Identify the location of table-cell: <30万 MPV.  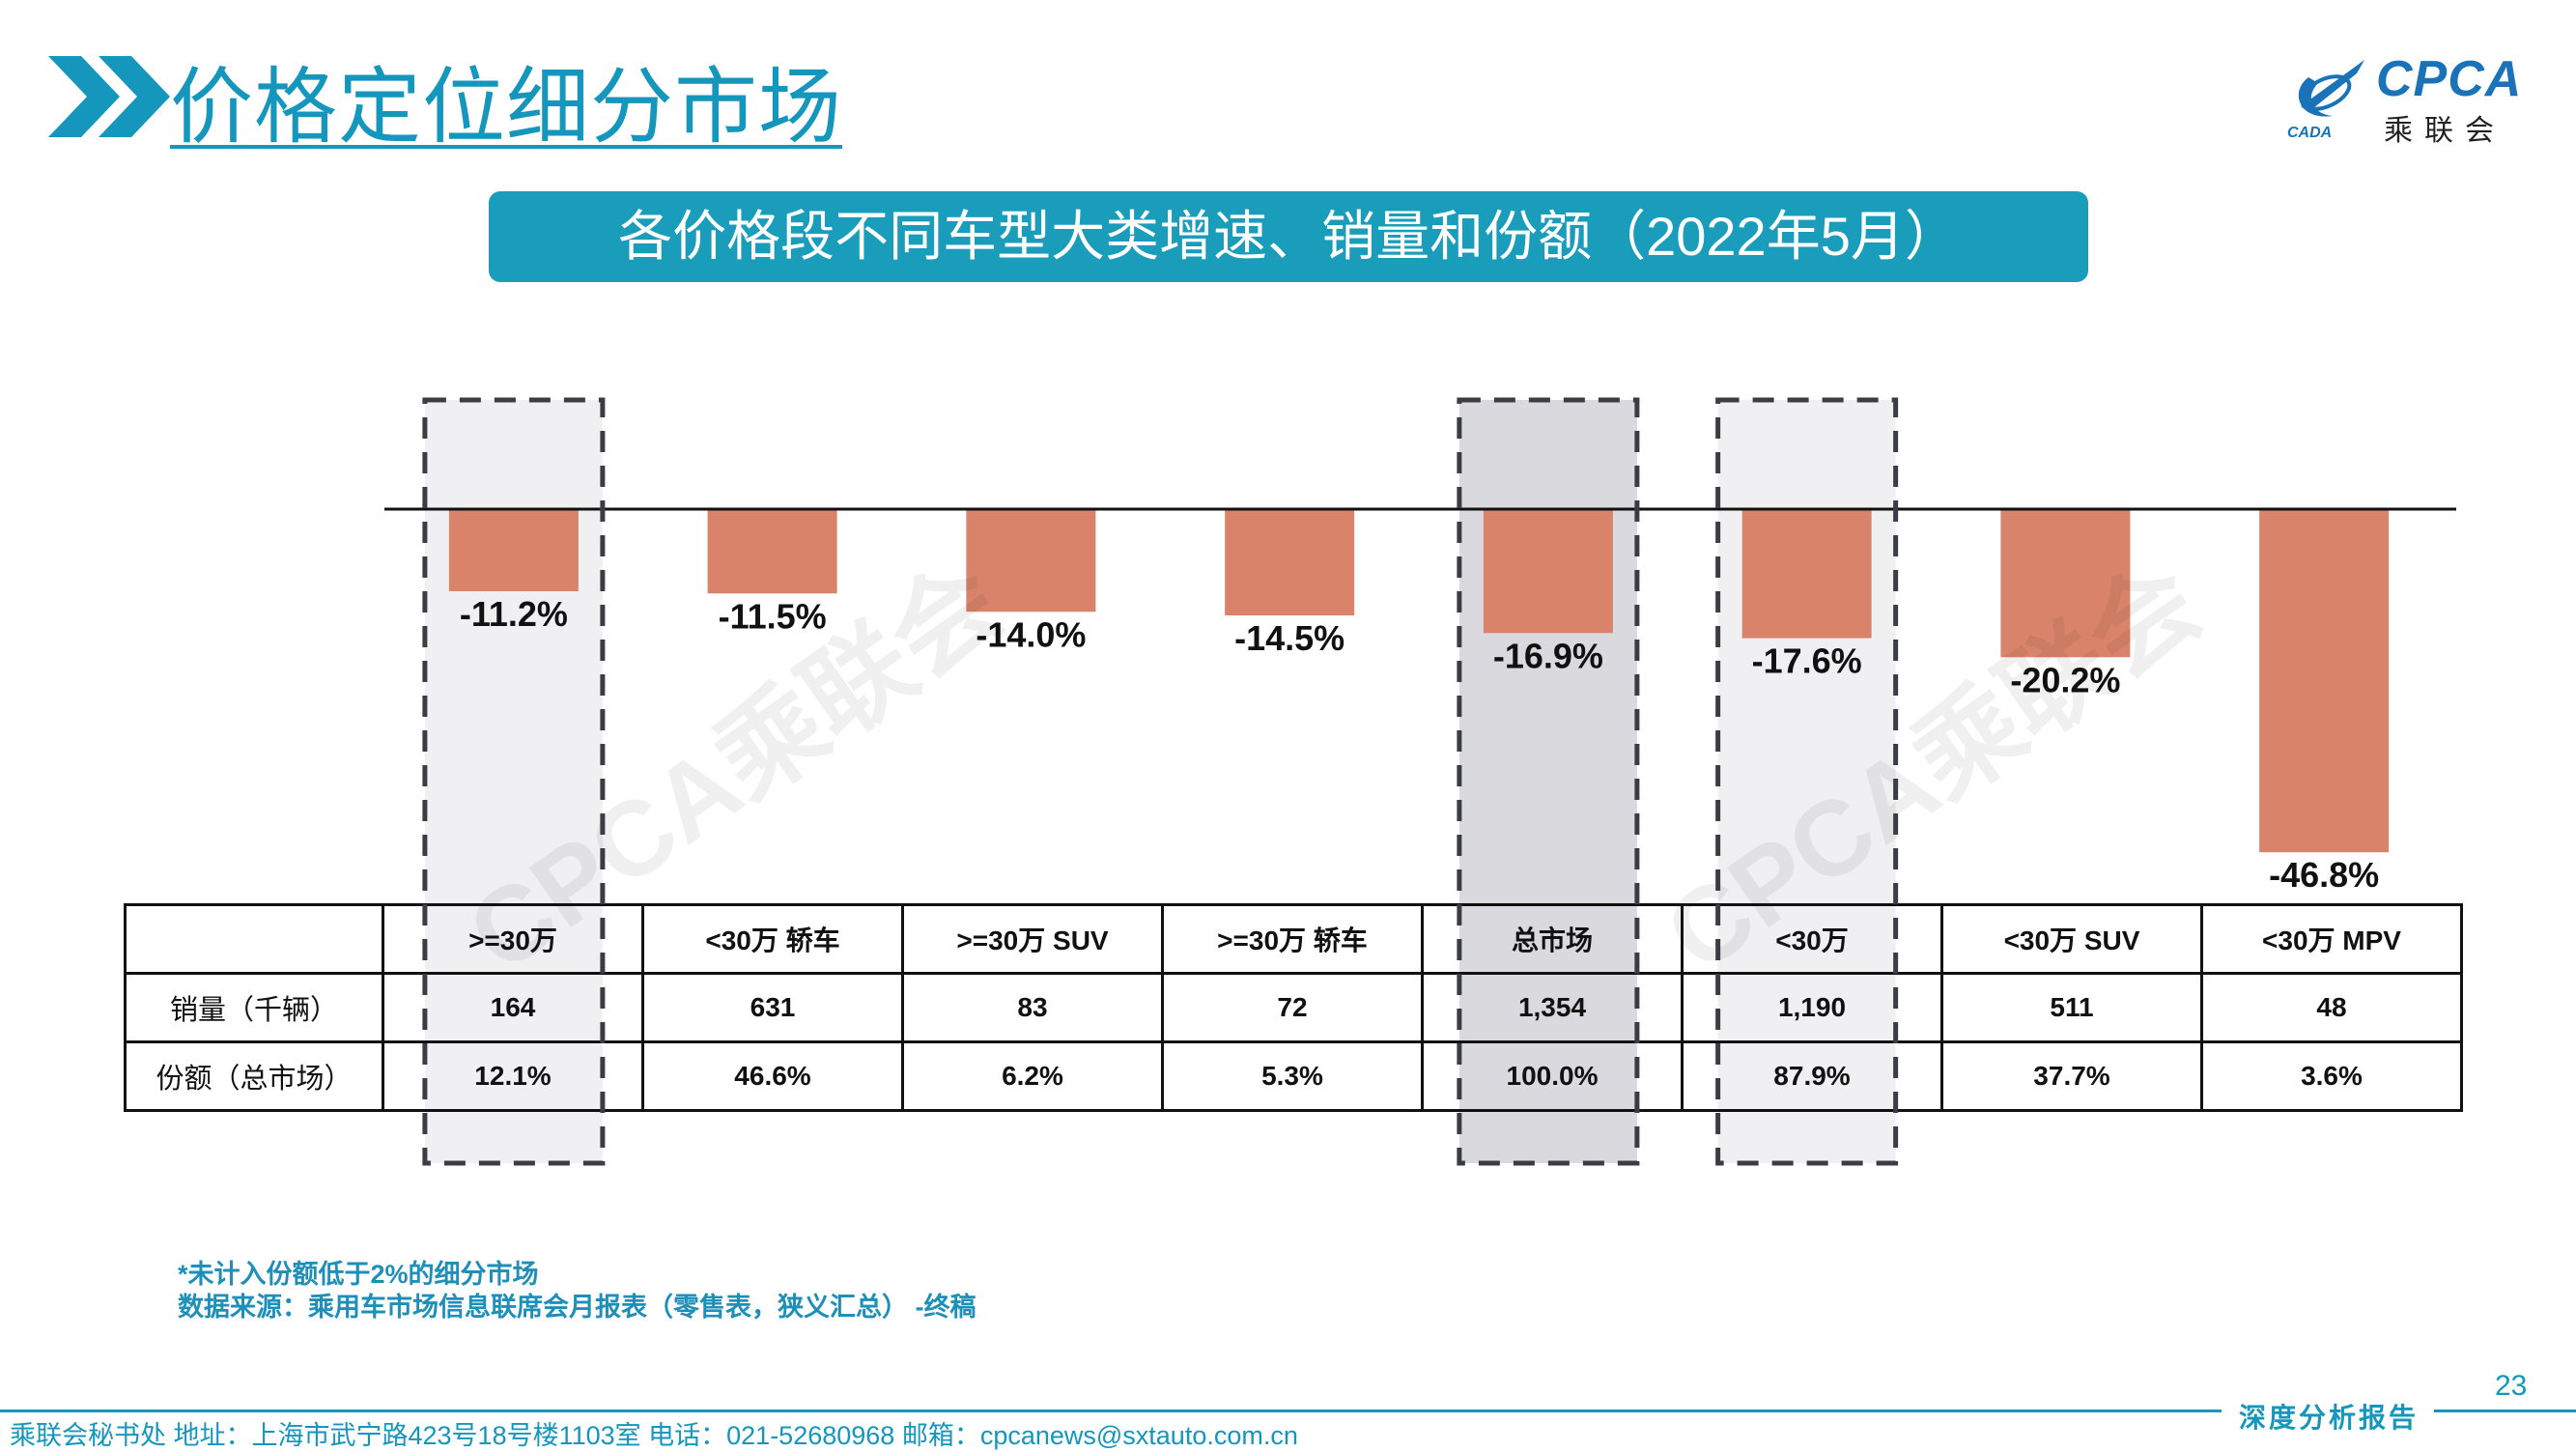
(2331, 939).